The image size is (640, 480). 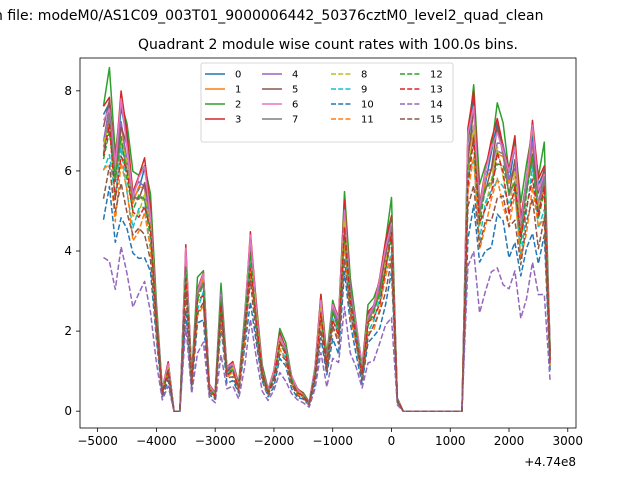 What do you see at coordinates (364, 90) in the screenshot?
I see `legend-label-9: 9` at bounding box center [364, 90].